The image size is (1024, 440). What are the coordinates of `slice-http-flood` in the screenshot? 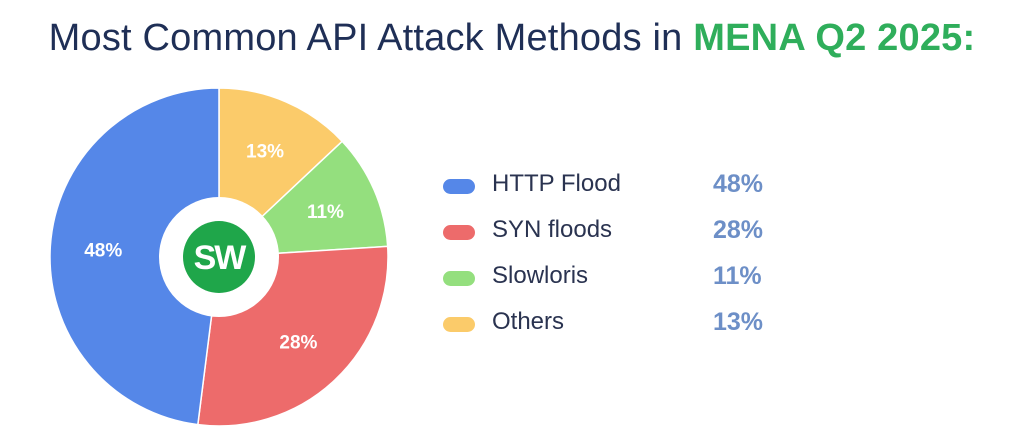 It's located at (134, 256).